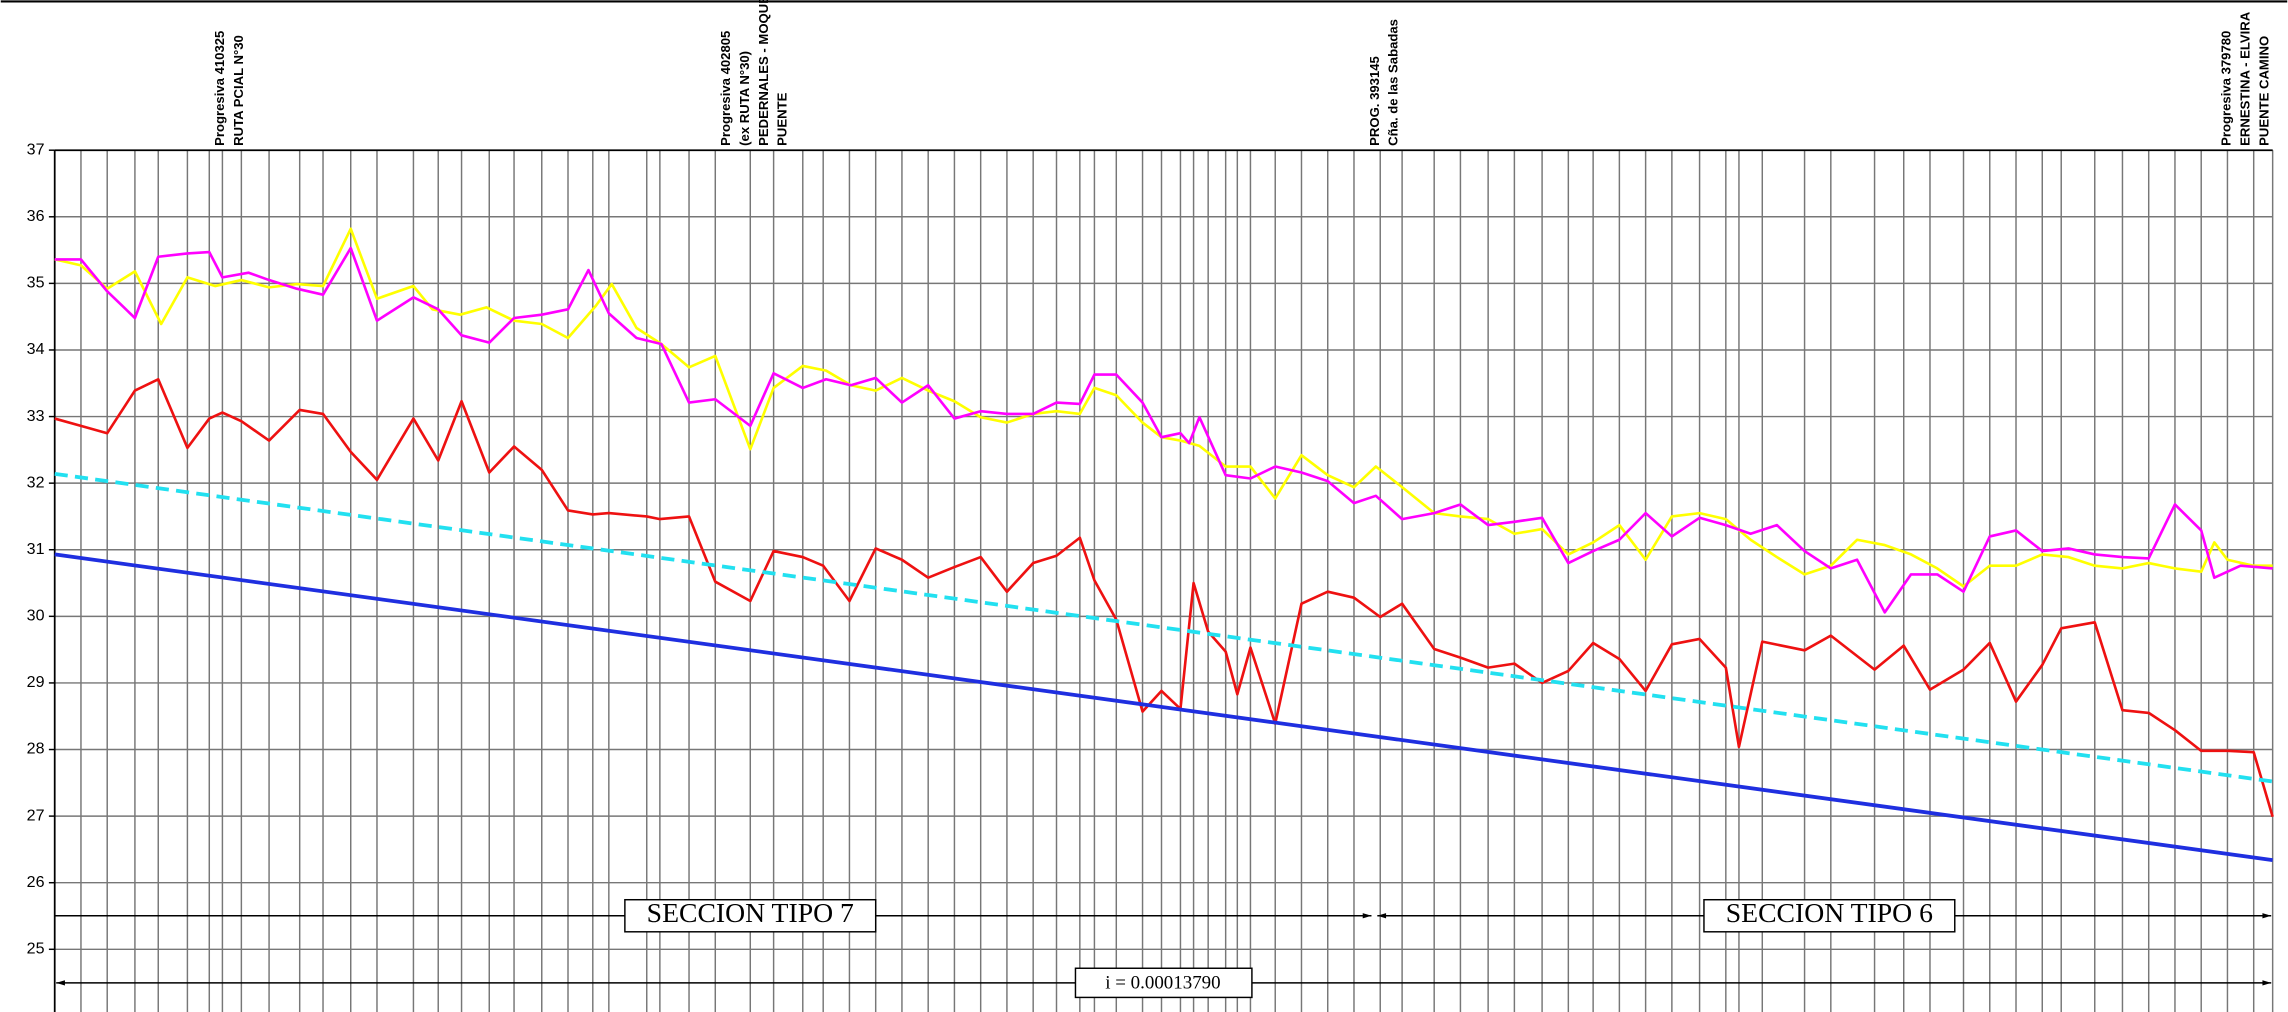 The width and height of the screenshot is (2288, 1012). I want to click on annotation: (ex RUTA N°30), so click(744, 98).